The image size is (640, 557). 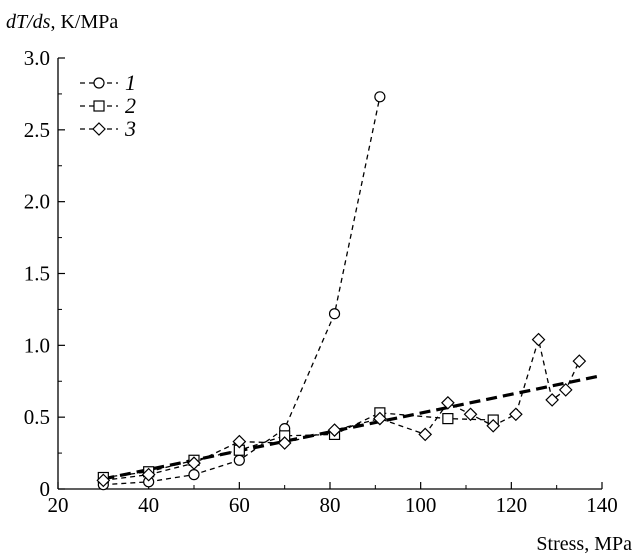 What do you see at coordinates (58, 505) in the screenshot?
I see `x-tick-label: 20` at bounding box center [58, 505].